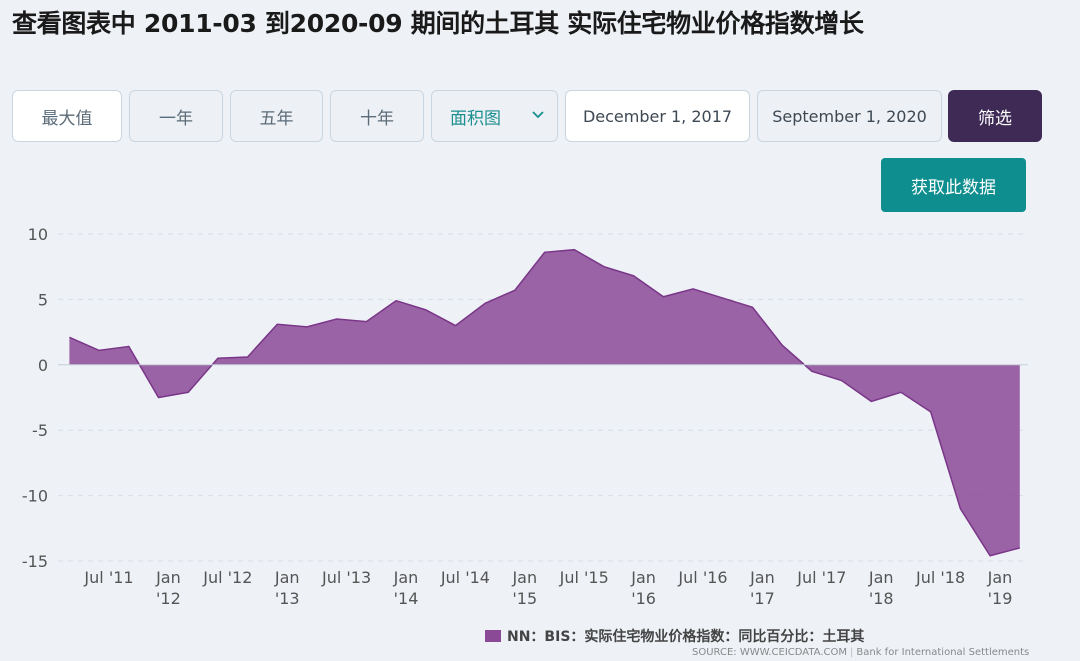  What do you see at coordinates (465, 577) in the screenshot?
I see `x-tick-label: Jul '14` at bounding box center [465, 577].